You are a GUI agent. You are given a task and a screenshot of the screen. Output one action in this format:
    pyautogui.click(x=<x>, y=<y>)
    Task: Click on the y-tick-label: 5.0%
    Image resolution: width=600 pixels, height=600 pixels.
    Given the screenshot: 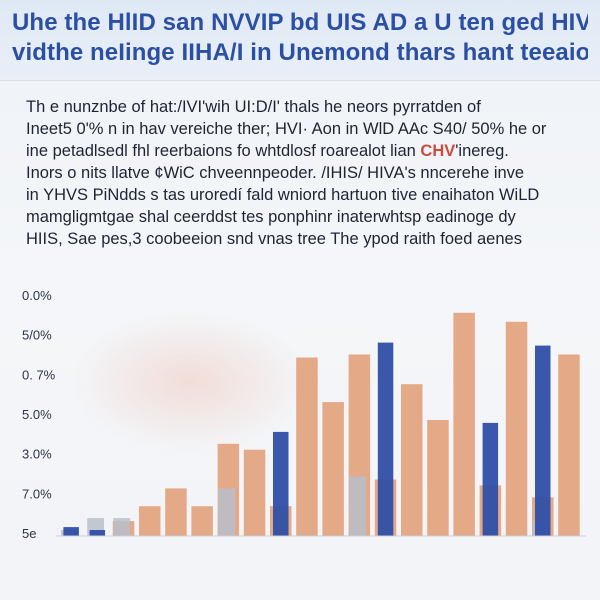 What is the action you would take?
    pyautogui.click(x=37, y=414)
    